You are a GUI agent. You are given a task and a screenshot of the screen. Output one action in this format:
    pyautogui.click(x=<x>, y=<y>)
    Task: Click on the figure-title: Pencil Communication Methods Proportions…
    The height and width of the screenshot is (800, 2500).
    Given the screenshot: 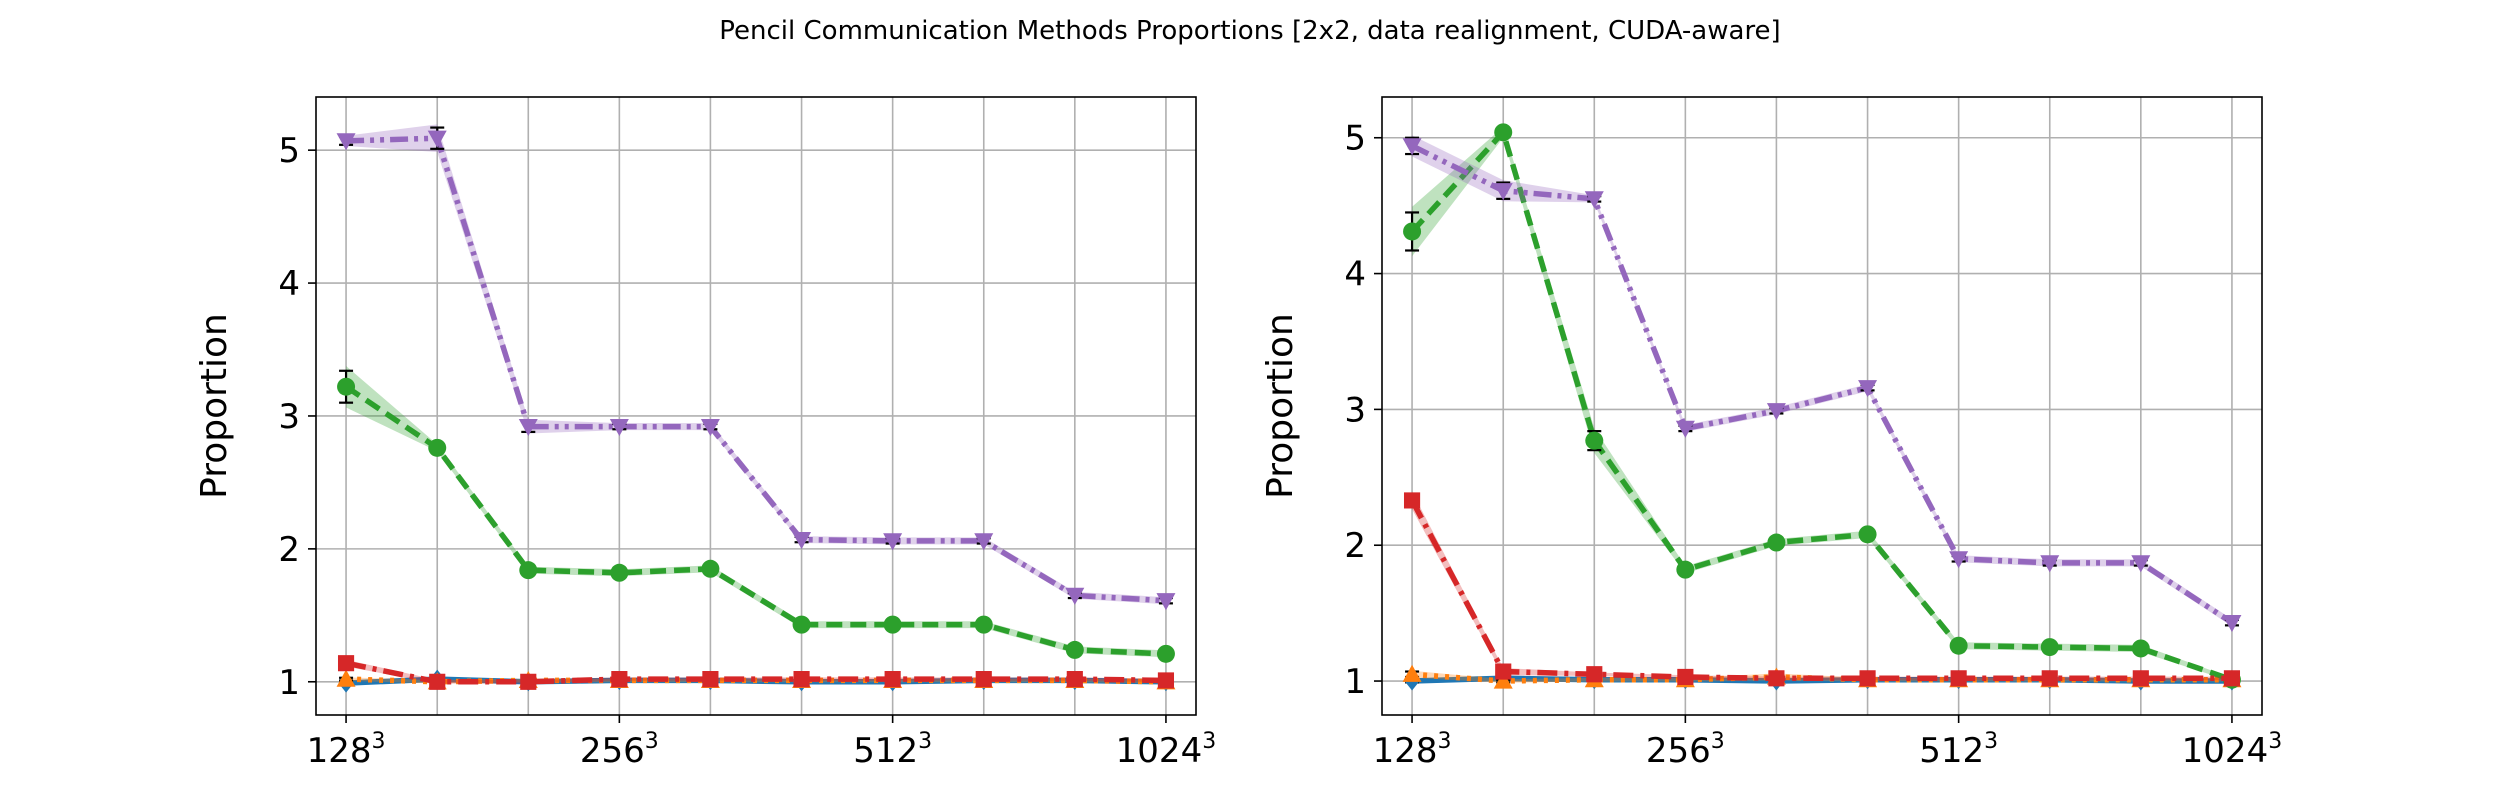 What is the action you would take?
    pyautogui.click(x=1249, y=31)
    